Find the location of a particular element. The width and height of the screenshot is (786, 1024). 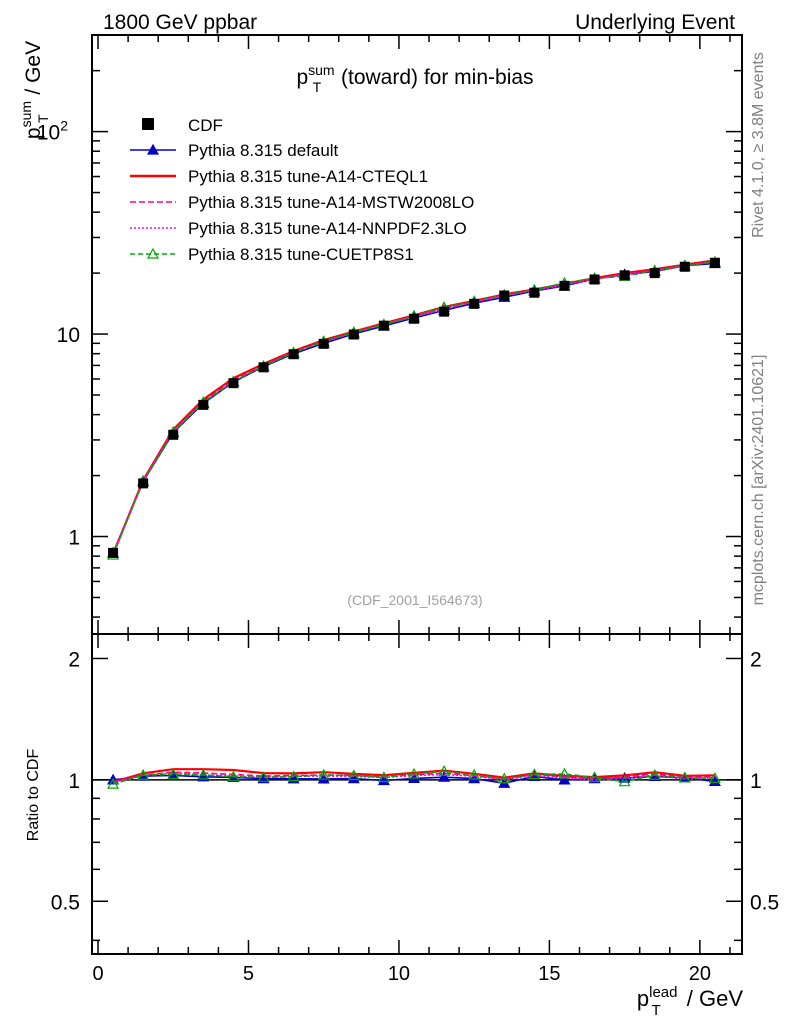

legend-label: Pythia 8.315 default is located at coordinates (263, 150).